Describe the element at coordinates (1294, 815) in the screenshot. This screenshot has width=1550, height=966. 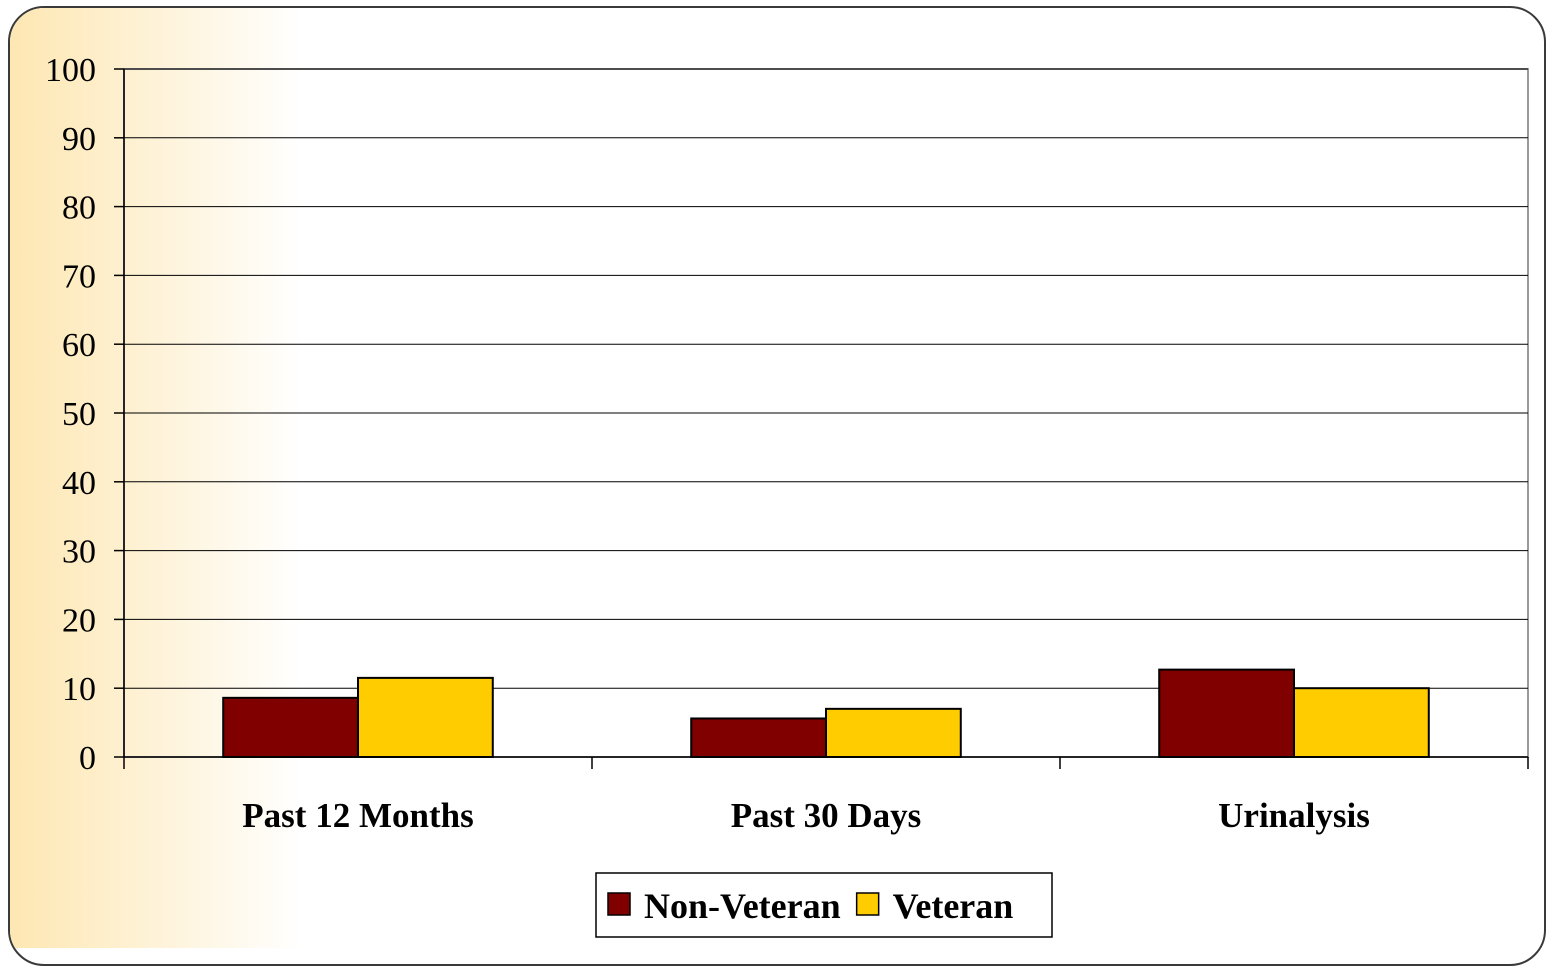
I see `category-label-2: Urinalysis` at that location.